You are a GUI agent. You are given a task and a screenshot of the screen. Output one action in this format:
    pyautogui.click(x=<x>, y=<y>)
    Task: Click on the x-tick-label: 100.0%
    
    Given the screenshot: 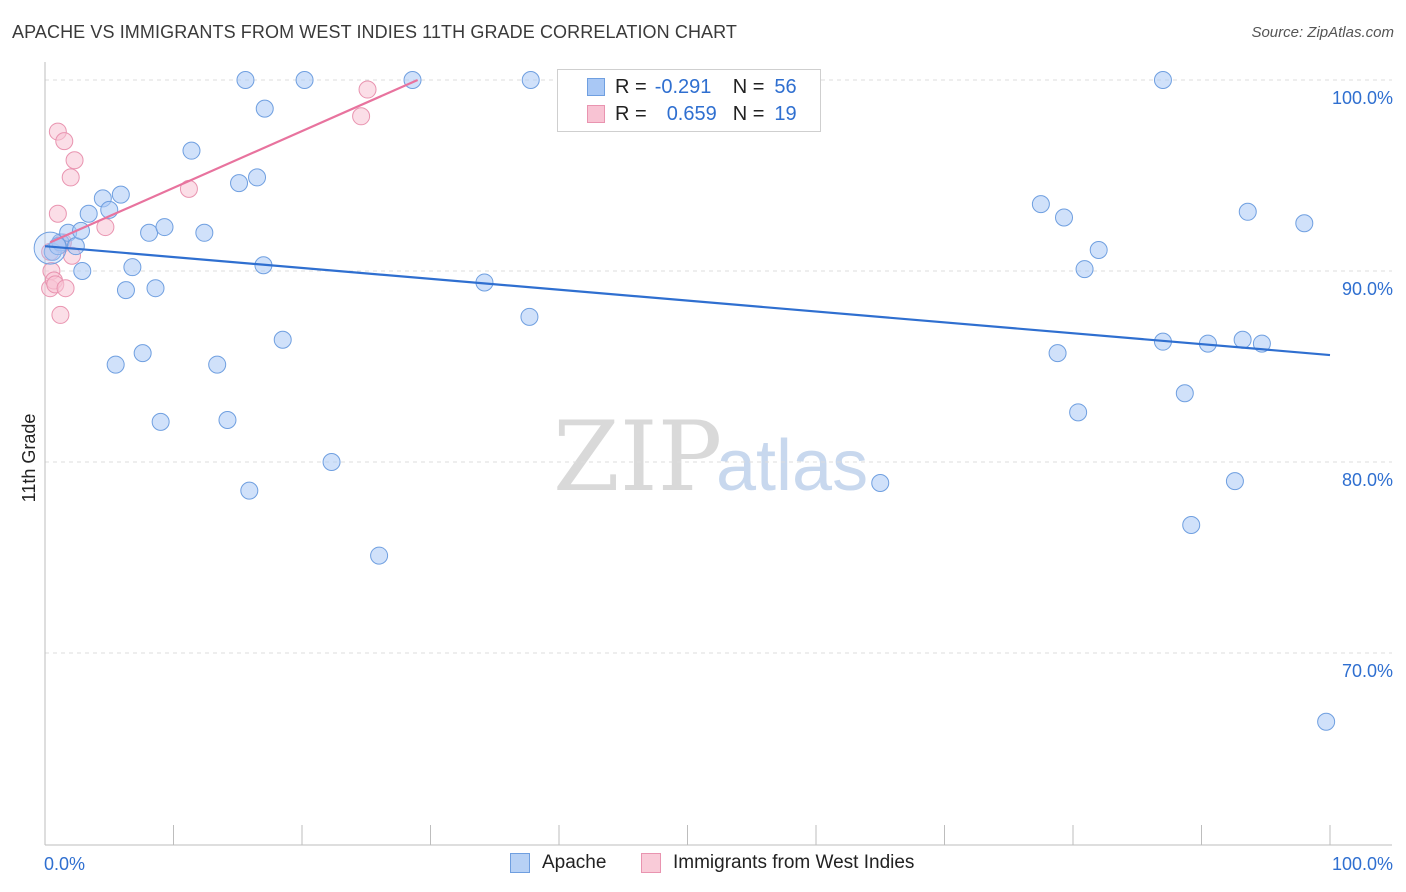 What is the action you would take?
    pyautogui.click(x=1362, y=864)
    